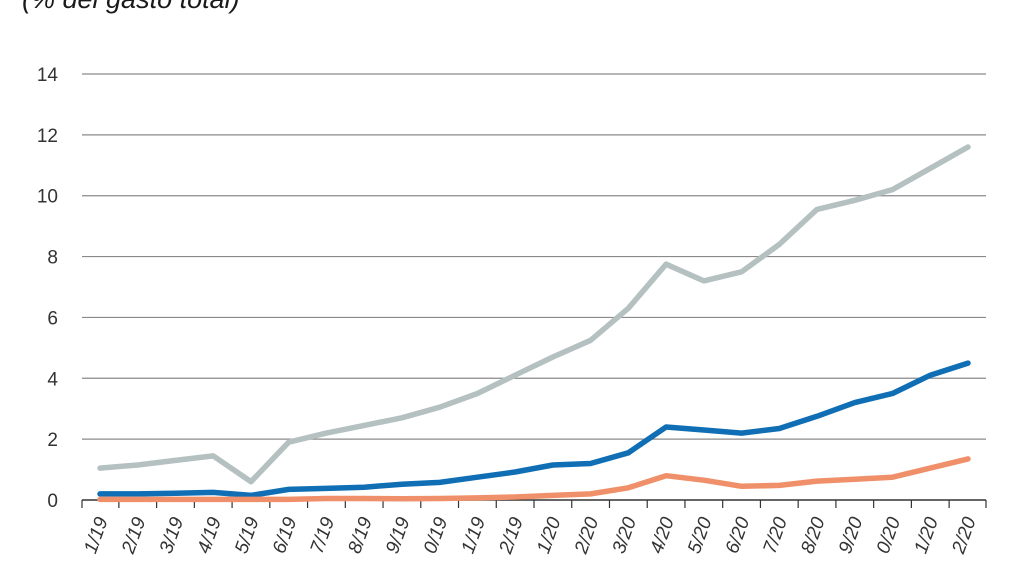  What do you see at coordinates (851, 535) in the screenshot?
I see `x-tick-label: 9/20` at bounding box center [851, 535].